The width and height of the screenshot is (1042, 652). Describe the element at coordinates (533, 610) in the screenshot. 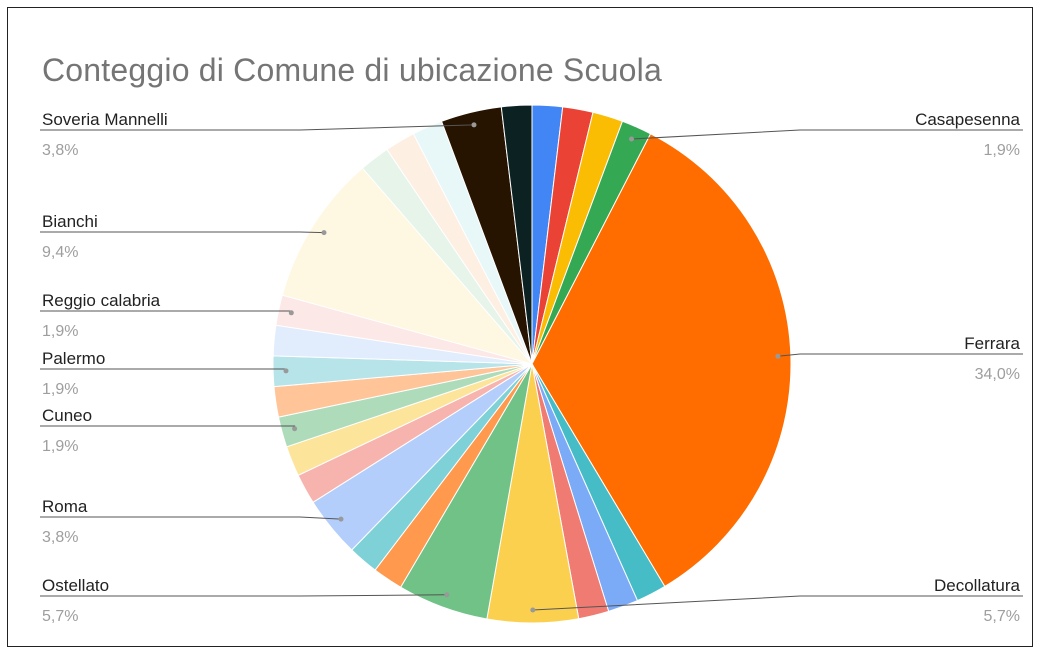

I see `leader-dot-decollatura` at that location.